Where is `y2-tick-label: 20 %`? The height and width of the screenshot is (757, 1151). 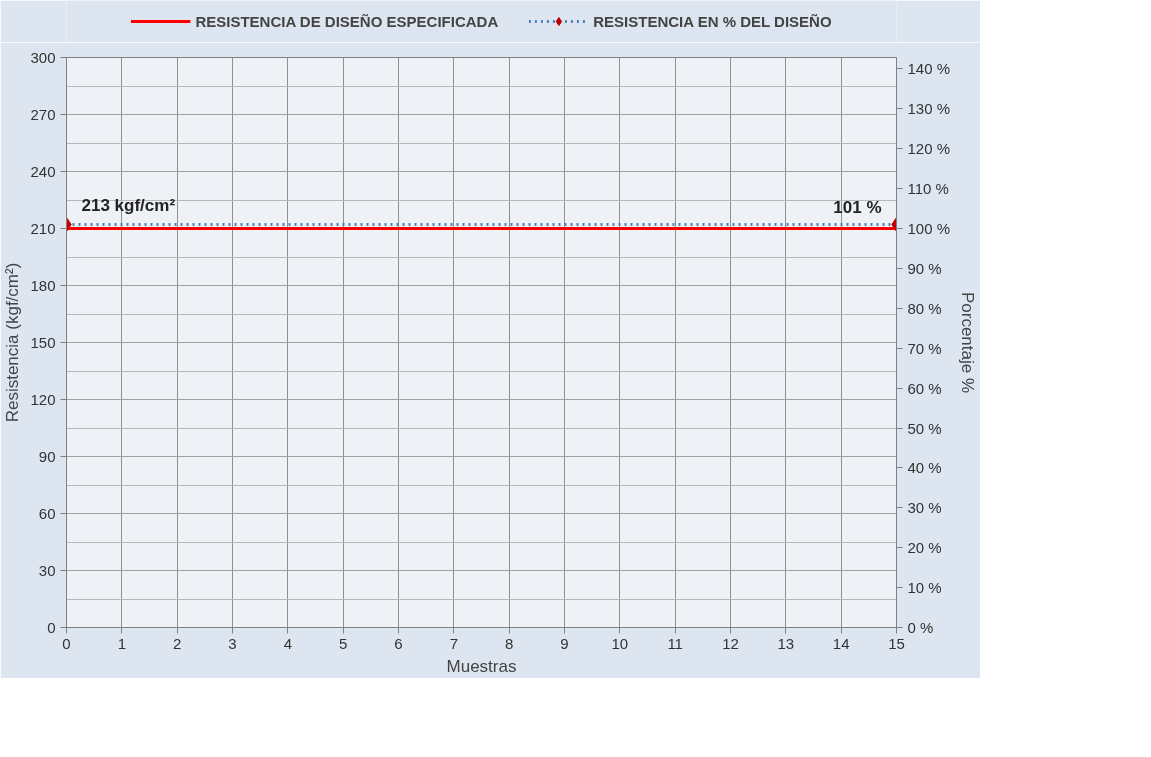 y2-tick-label: 20 % is located at coordinates (924, 548).